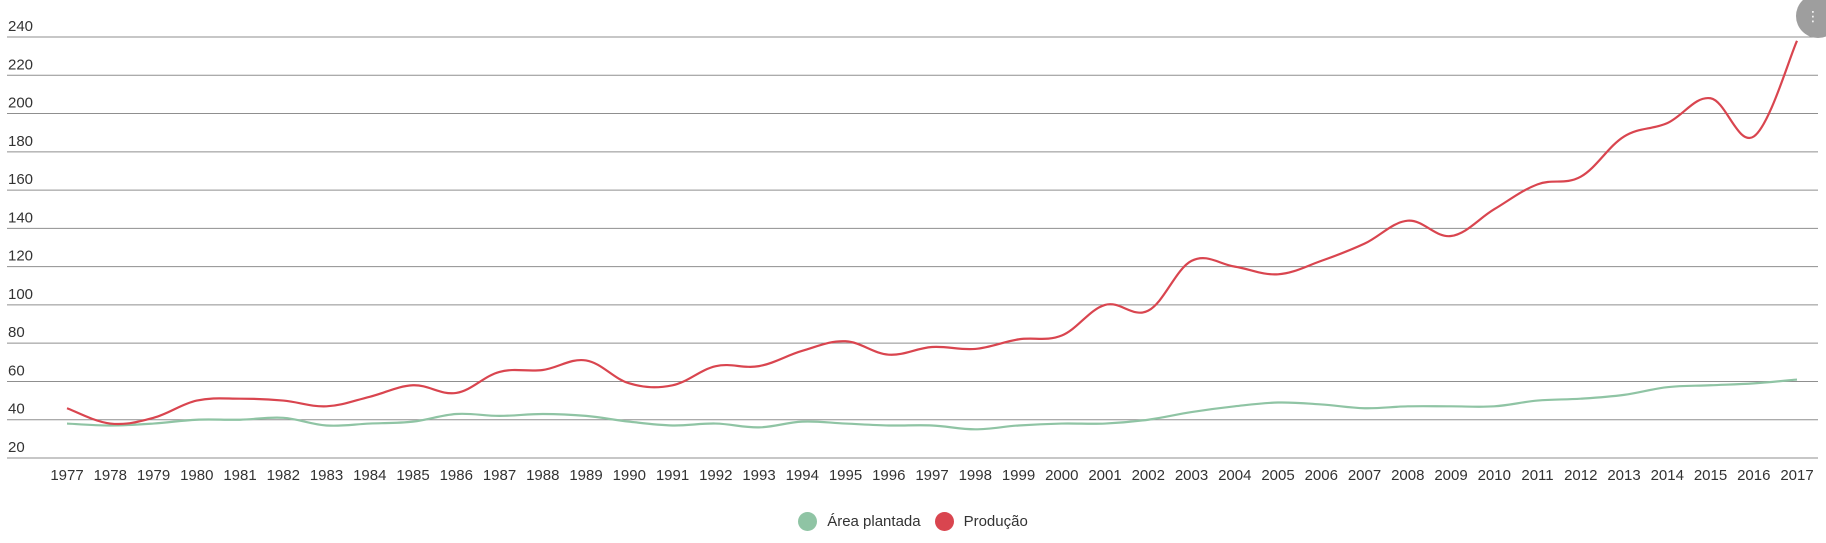 This screenshot has width=1826, height=543. What do you see at coordinates (845, 475) in the screenshot?
I see `x-tick-label: 1995` at bounding box center [845, 475].